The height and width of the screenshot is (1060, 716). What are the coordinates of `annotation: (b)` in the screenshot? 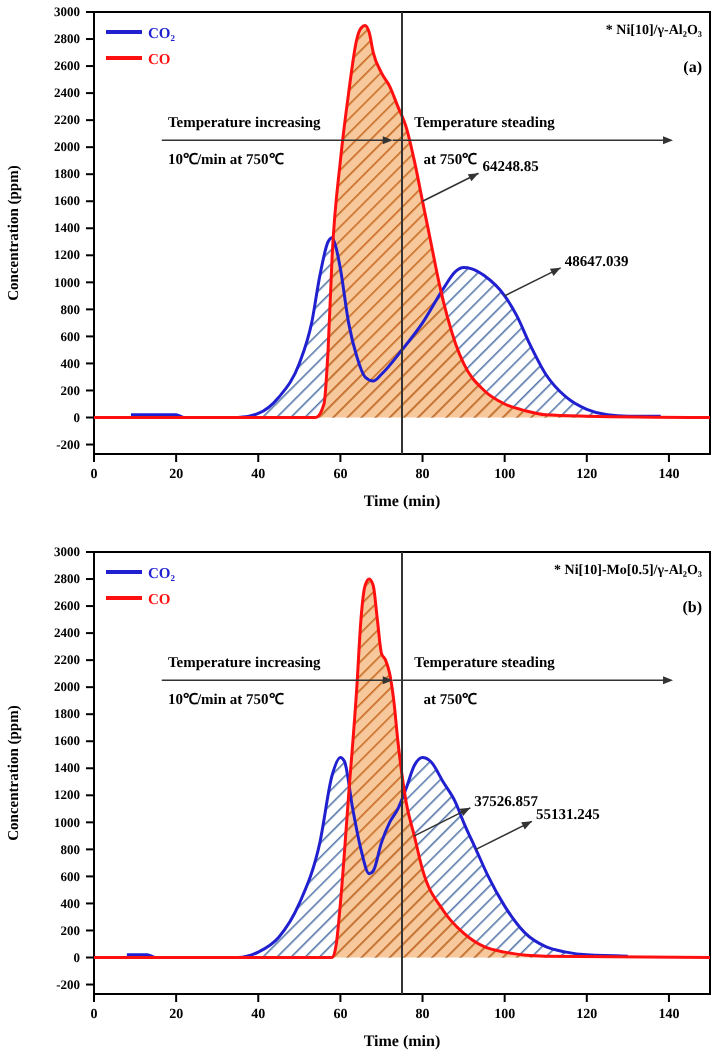 It's located at (692, 607).